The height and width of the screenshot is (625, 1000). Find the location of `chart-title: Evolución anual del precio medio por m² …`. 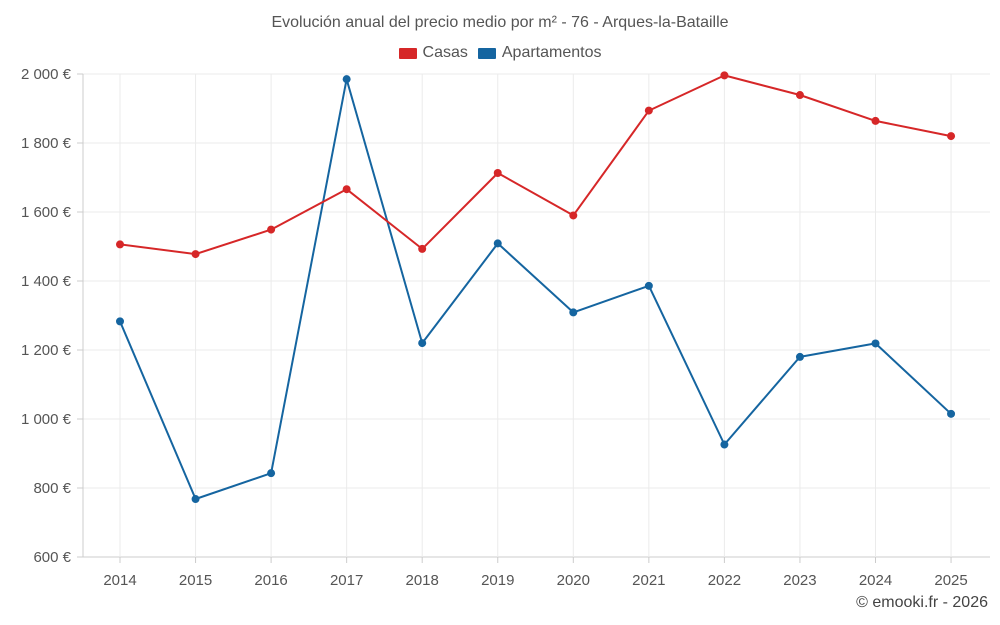

chart-title: Evolución anual del precio medio por m² … is located at coordinates (500, 22).